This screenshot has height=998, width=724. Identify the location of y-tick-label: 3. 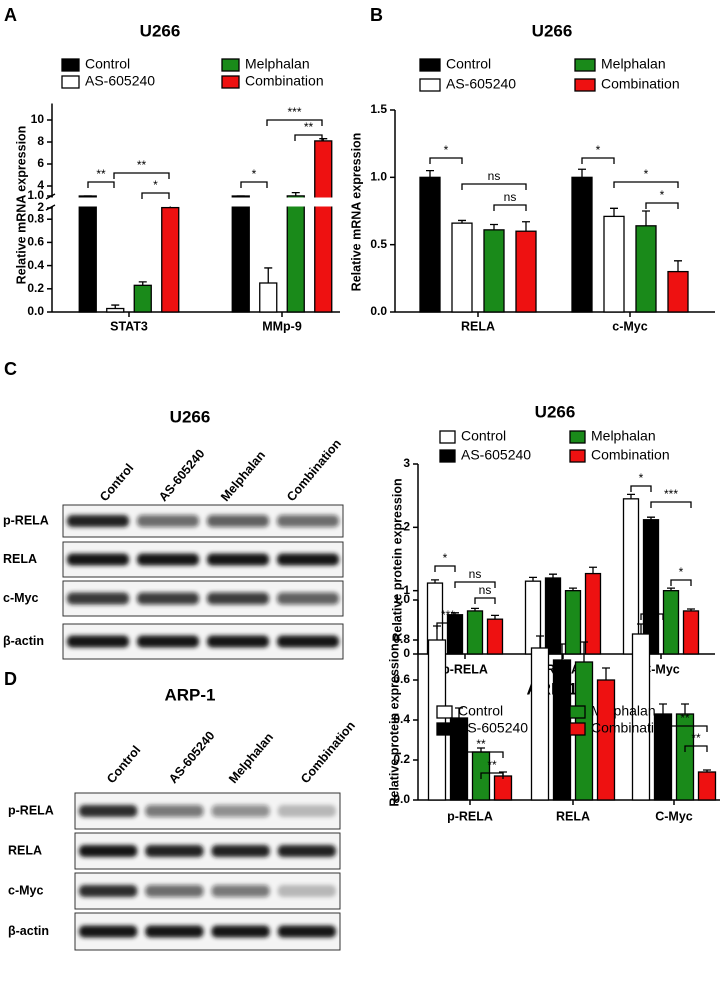
(406, 463).